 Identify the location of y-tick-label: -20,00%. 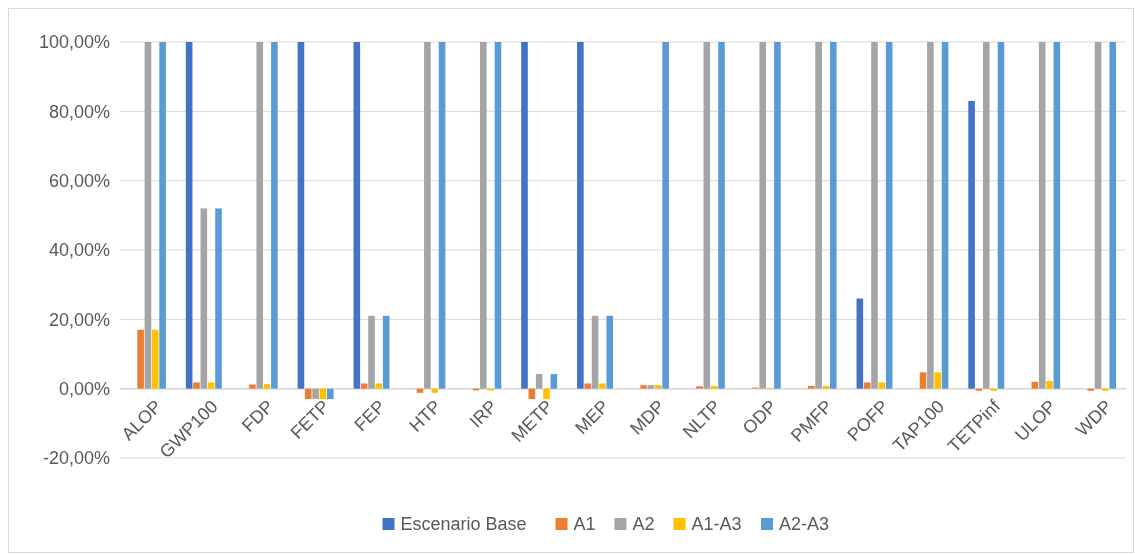
(76, 458).